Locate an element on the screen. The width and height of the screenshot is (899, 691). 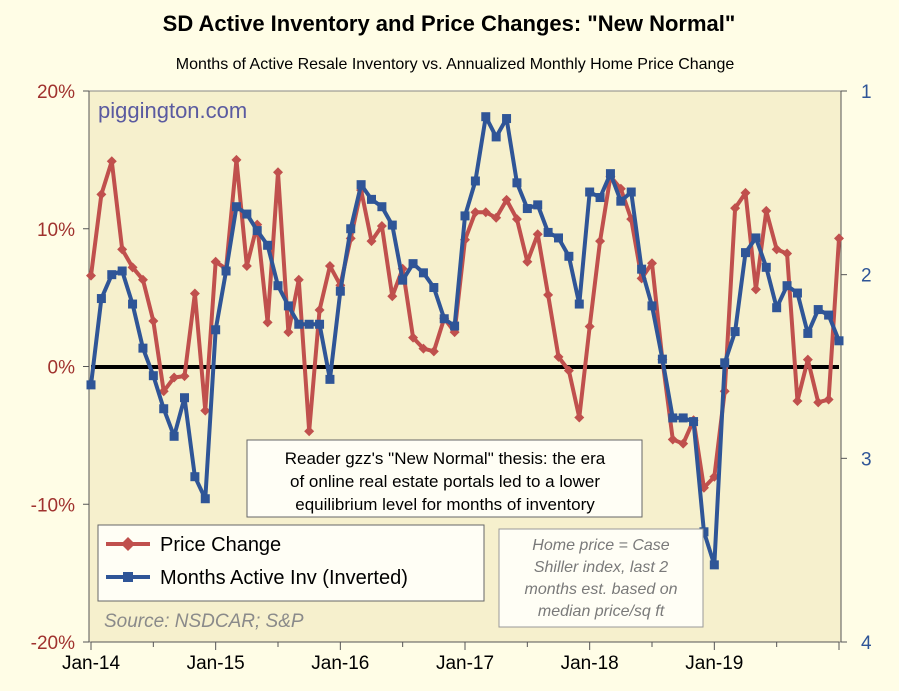
x-tick-label: Jan-15 is located at coordinates (216, 663).